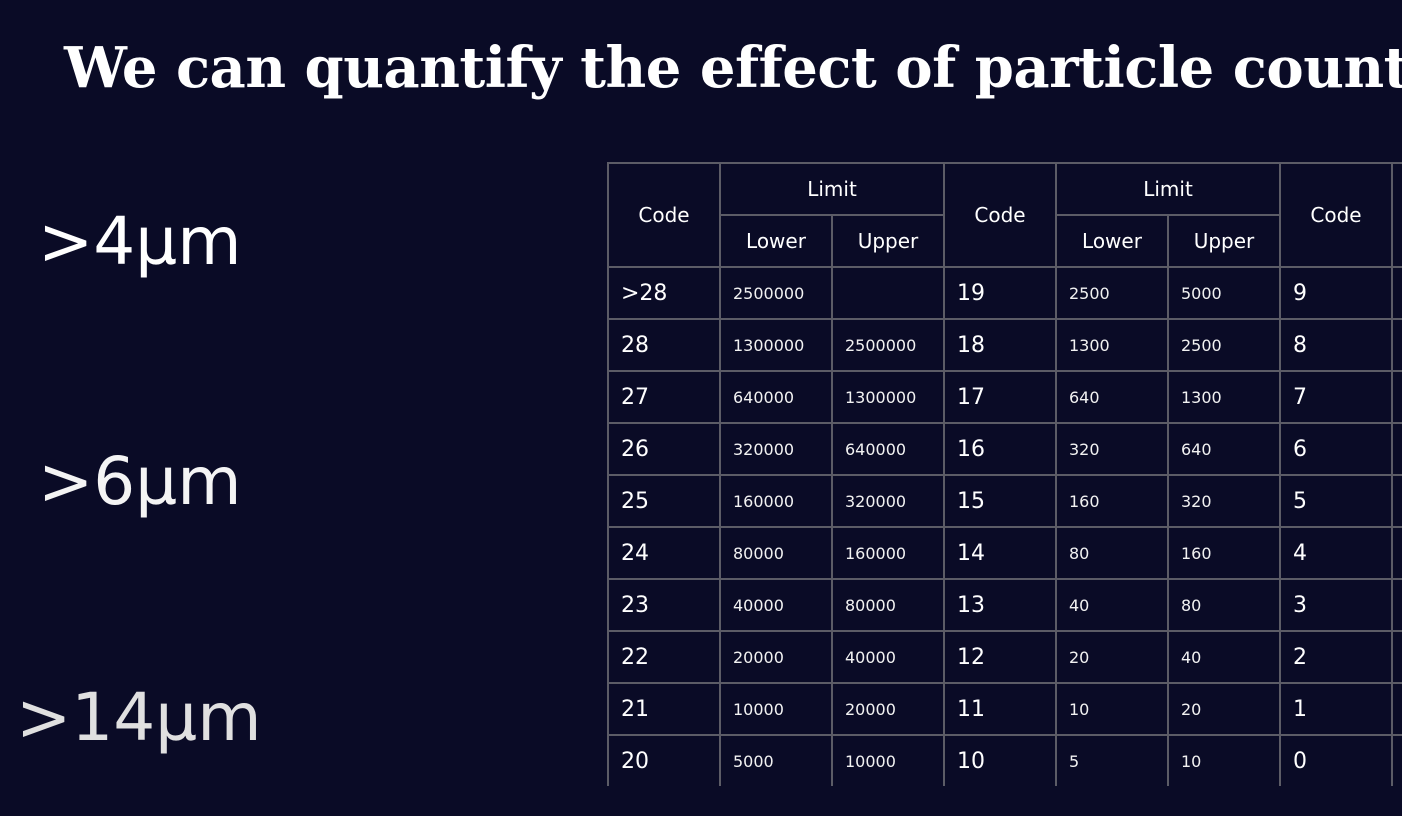 The image size is (1402, 816). I want to click on code-cell: 4, so click(1336, 553).